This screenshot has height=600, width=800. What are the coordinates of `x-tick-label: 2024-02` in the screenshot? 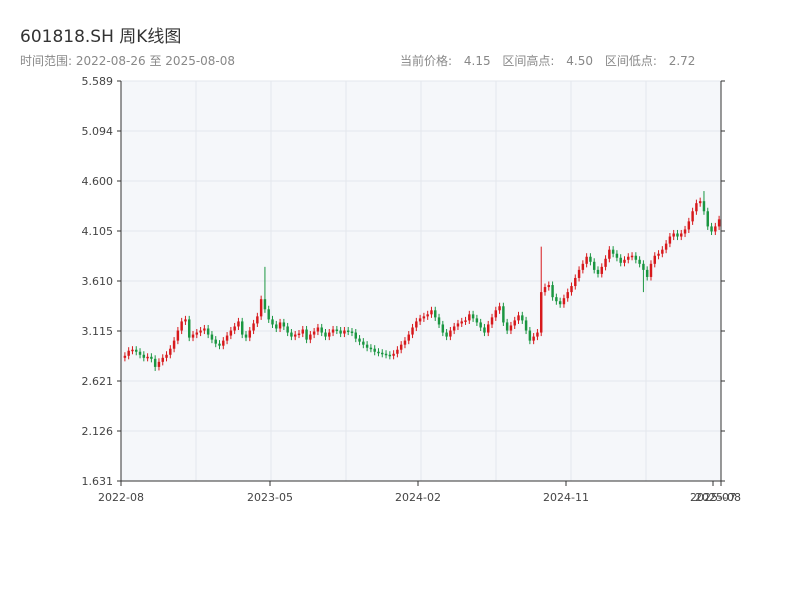 It's located at (418, 497).